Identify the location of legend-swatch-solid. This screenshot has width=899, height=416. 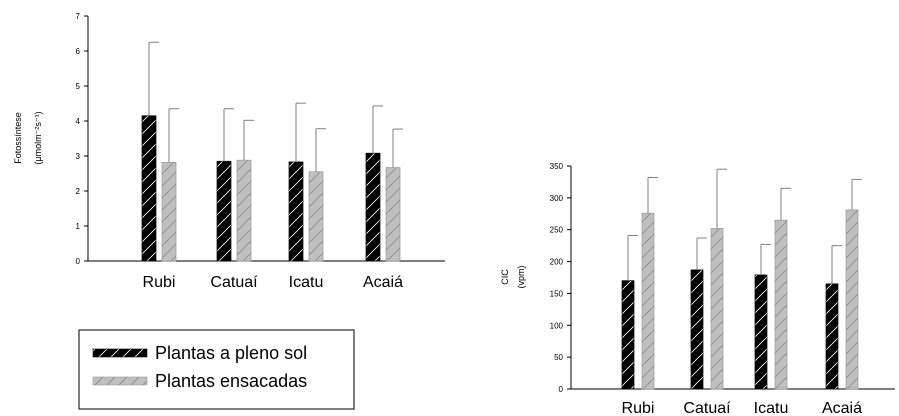
(120, 353).